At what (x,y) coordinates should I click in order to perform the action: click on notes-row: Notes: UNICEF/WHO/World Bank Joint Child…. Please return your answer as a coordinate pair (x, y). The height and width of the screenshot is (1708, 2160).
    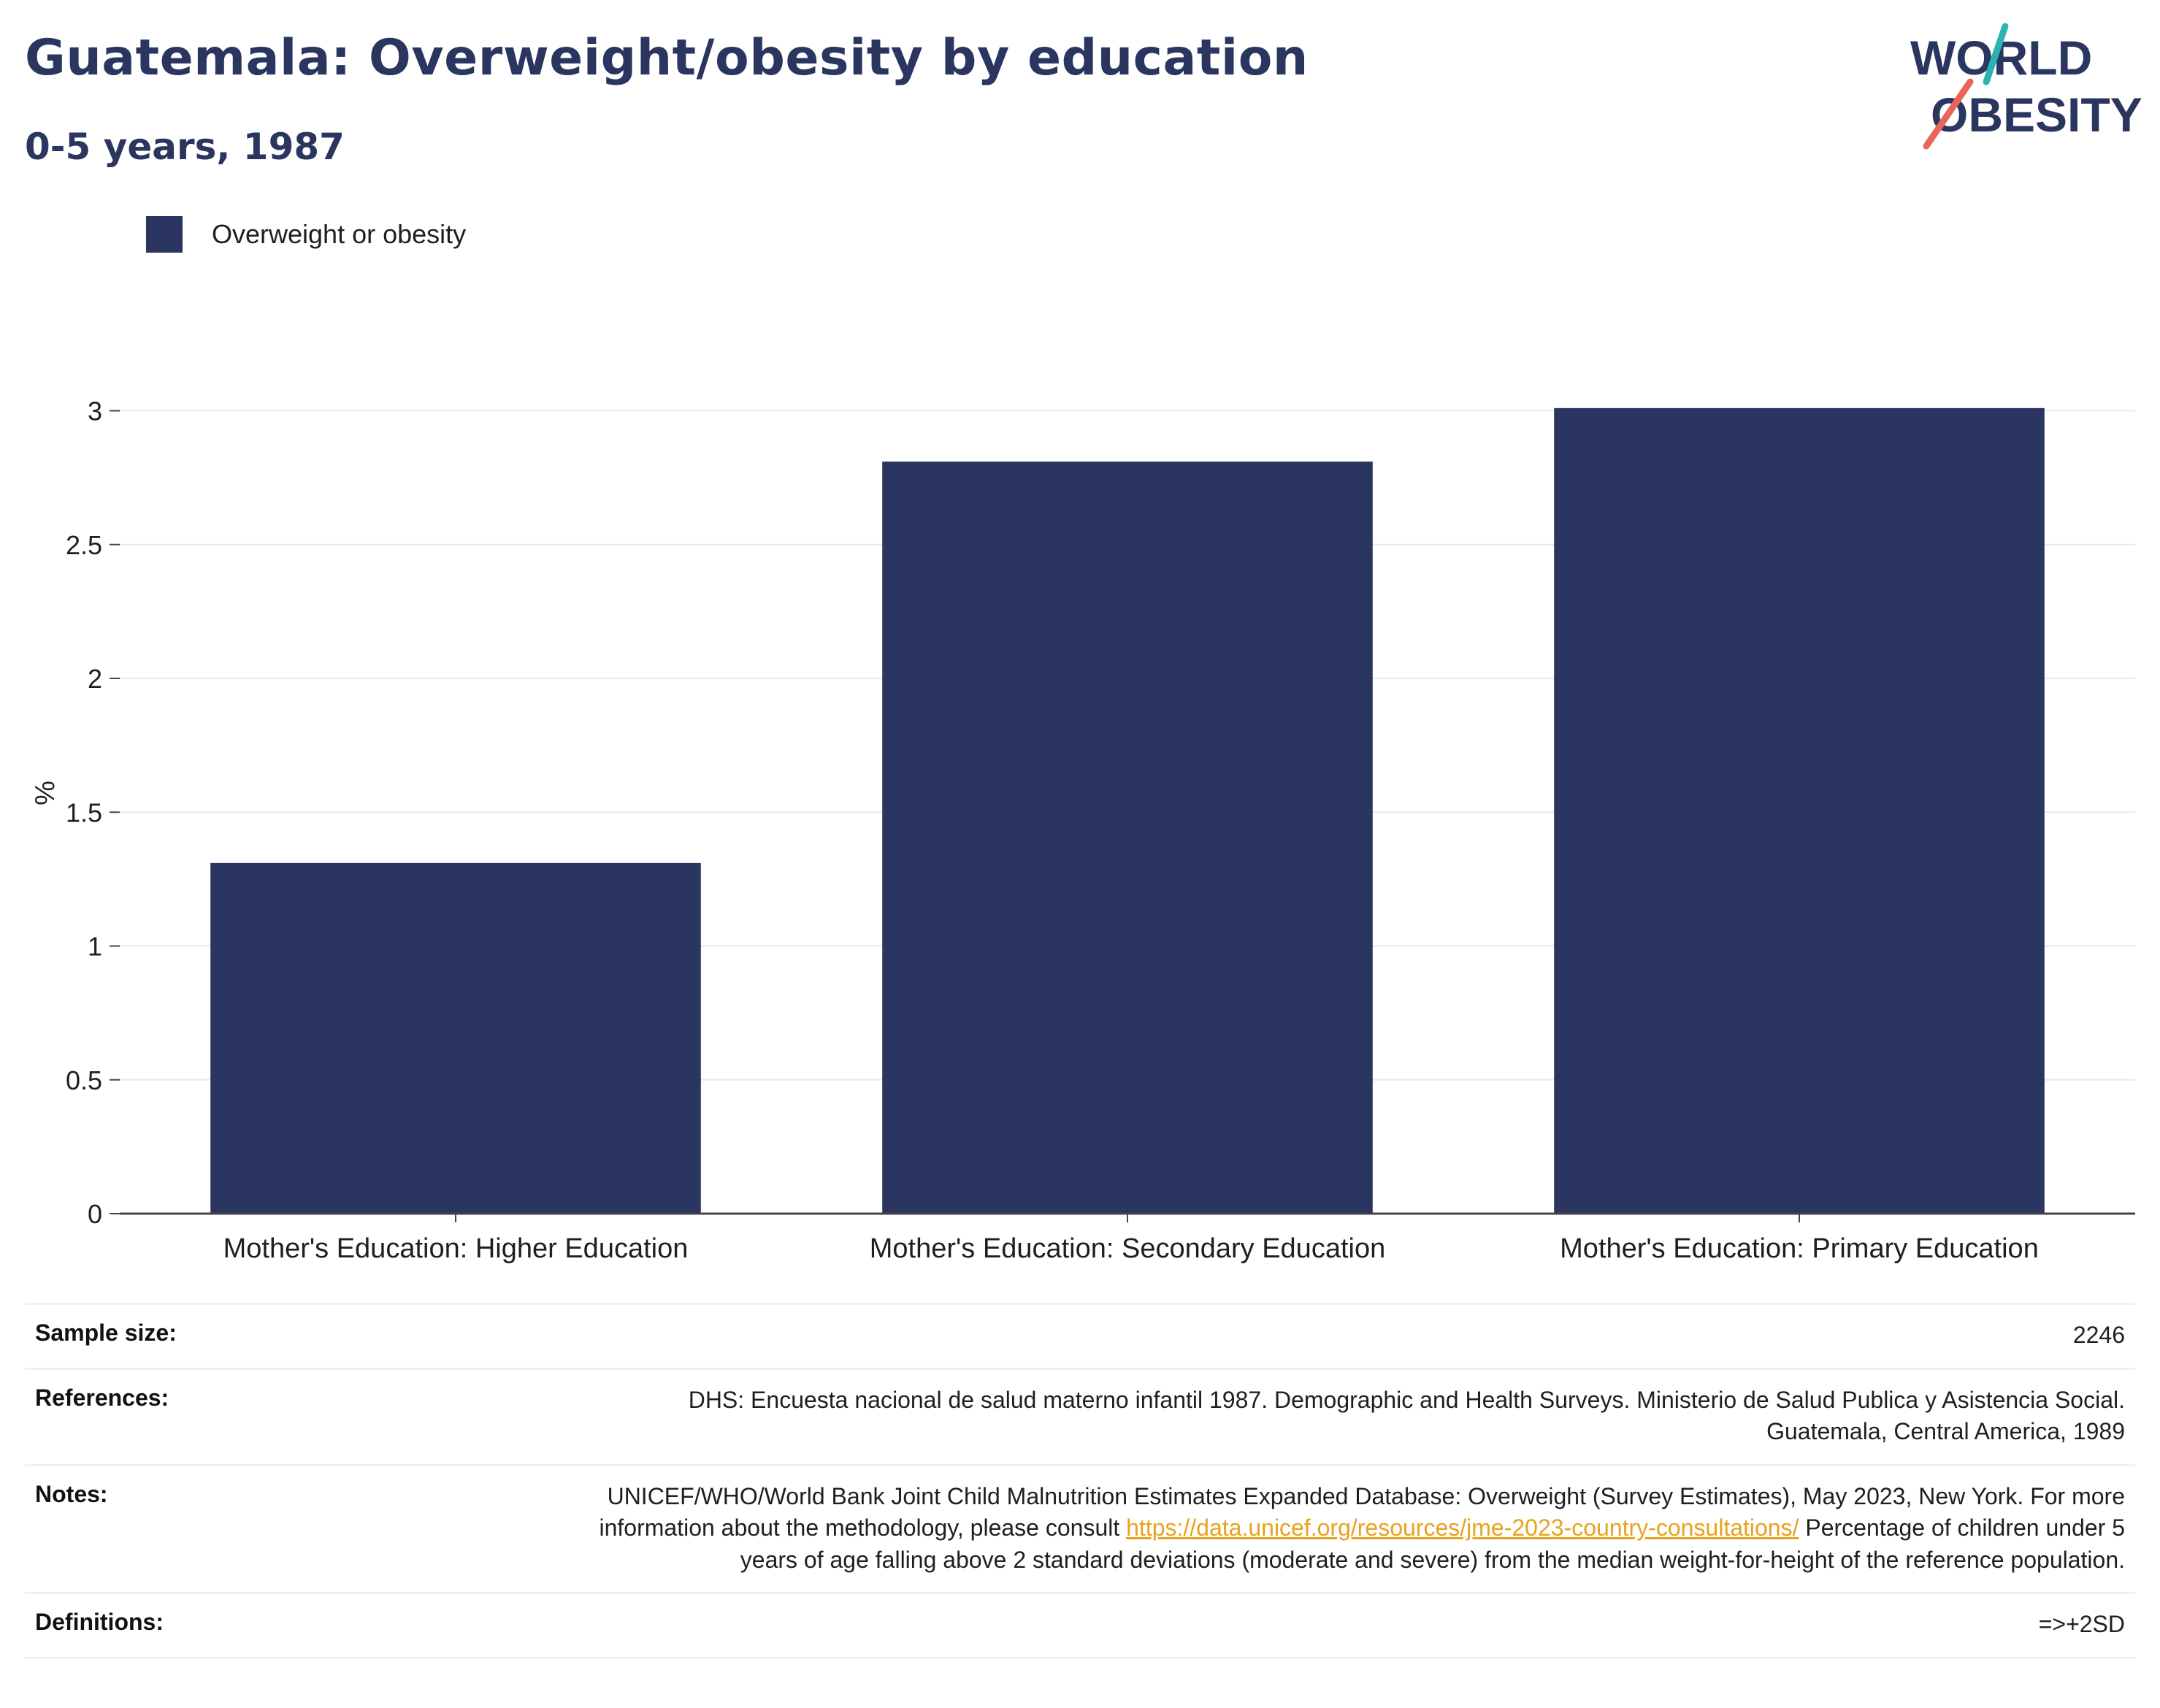
    Looking at the image, I should click on (1080, 1528).